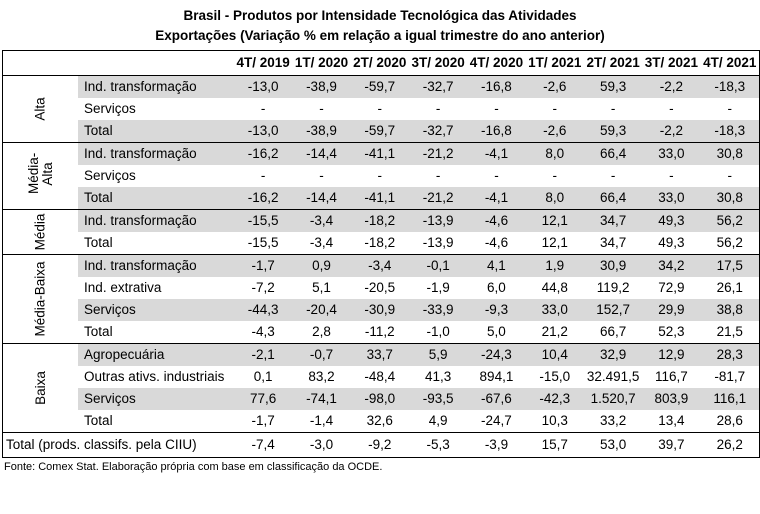 This screenshot has width=760, height=514. What do you see at coordinates (671, 265) in the screenshot?
I see `value-cell: 34,2` at bounding box center [671, 265].